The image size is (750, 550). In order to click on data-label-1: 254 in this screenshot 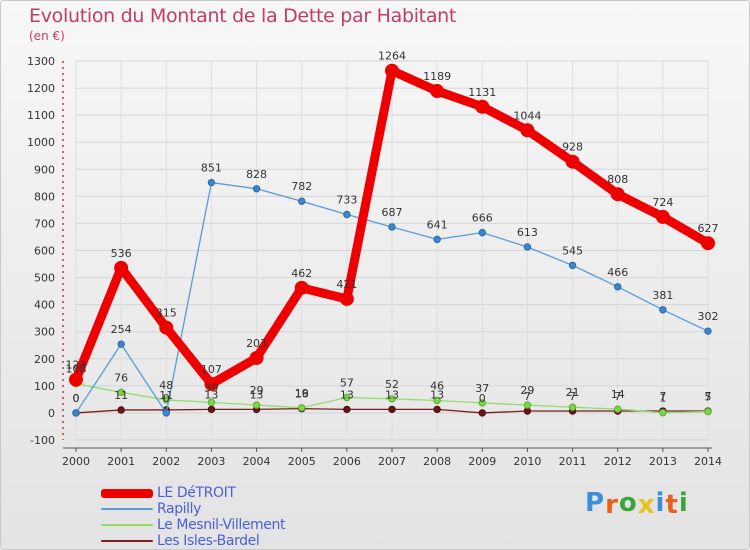, I will do `click(121, 329)`.